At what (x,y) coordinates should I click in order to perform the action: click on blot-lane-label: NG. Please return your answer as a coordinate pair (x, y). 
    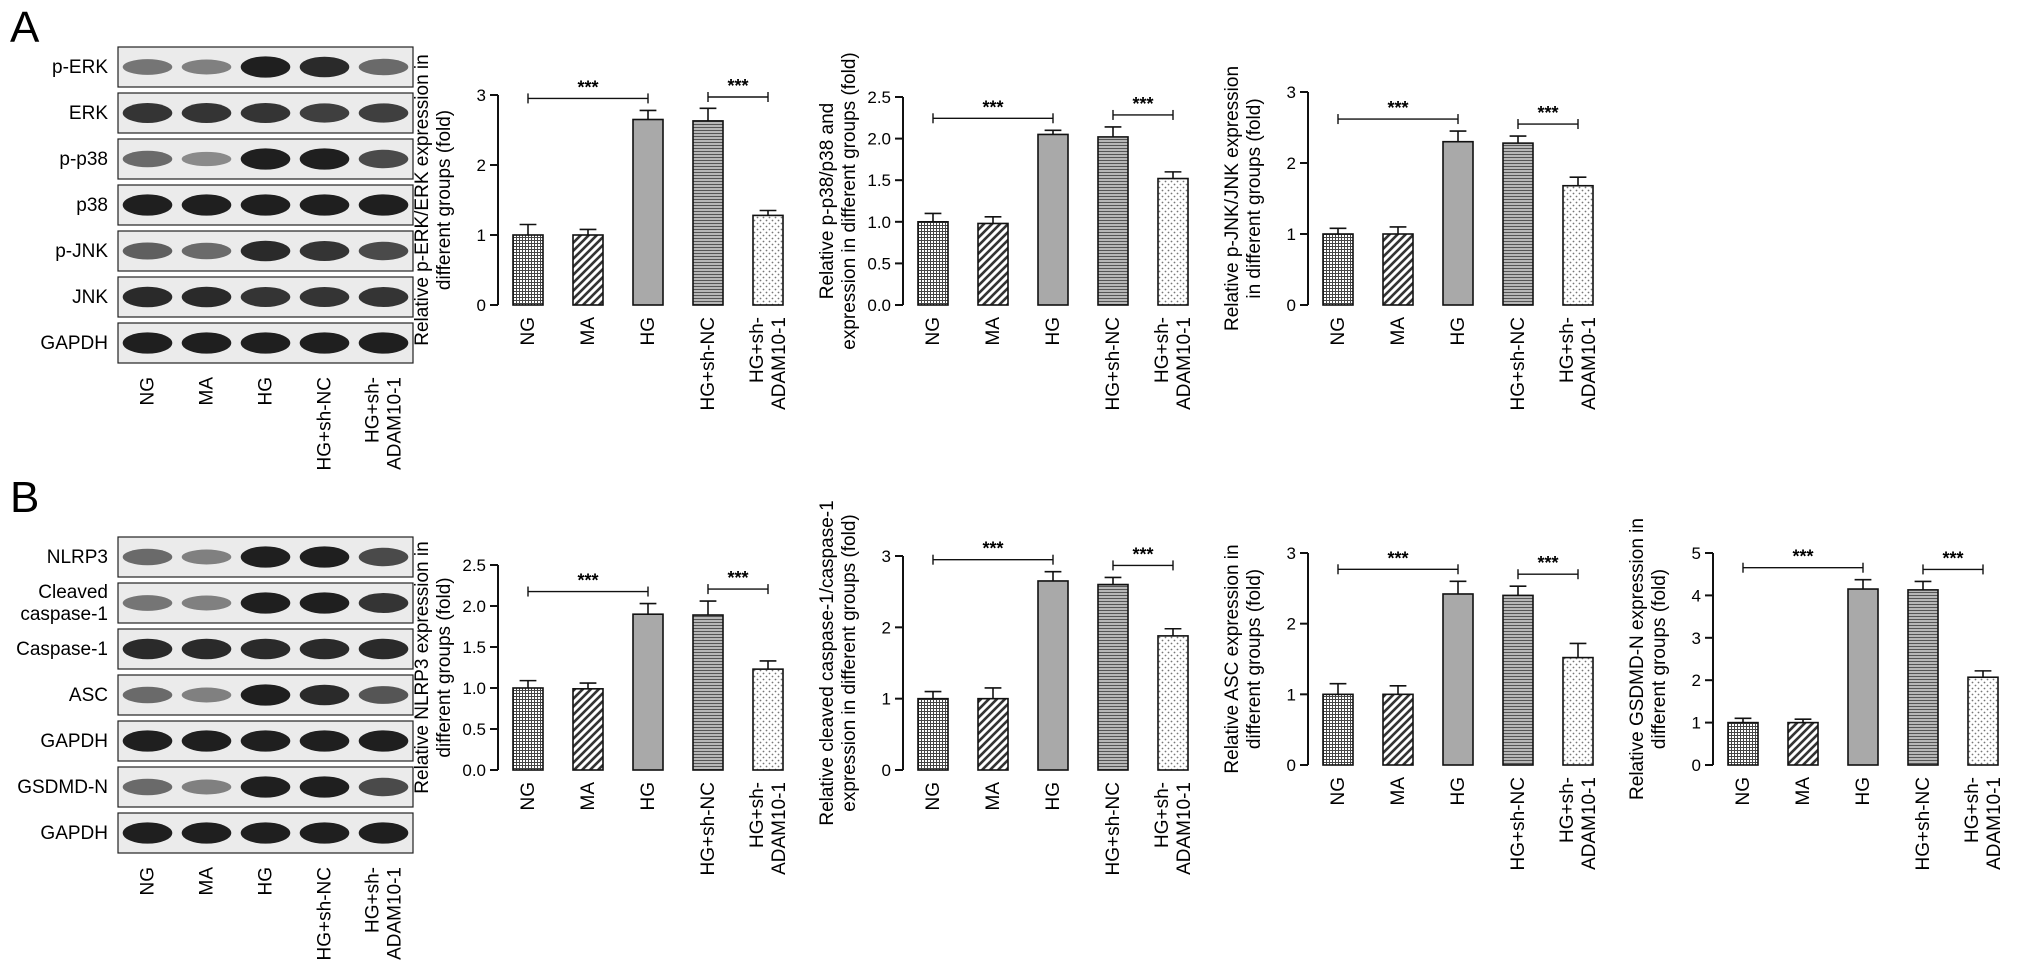
    Looking at the image, I should click on (148, 881).